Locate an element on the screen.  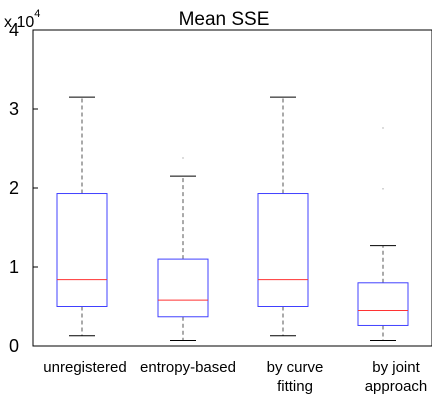
y-tick-label: 4 is located at coordinates (14, 30).